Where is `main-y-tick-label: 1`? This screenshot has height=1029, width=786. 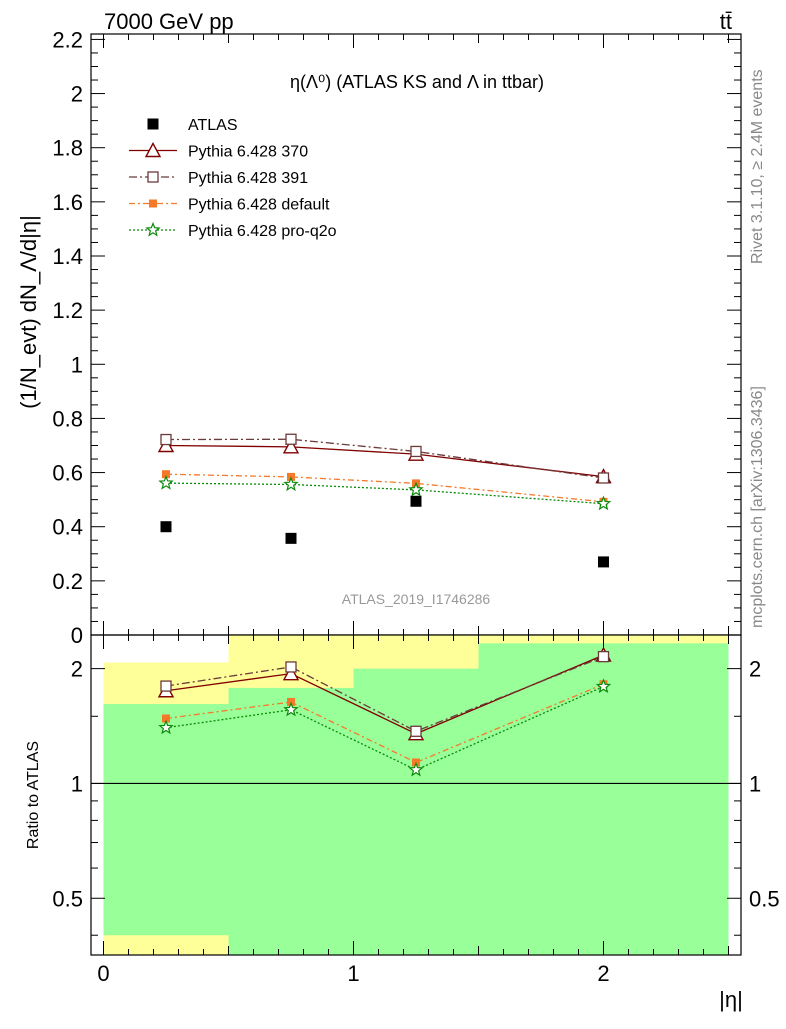 main-y-tick-label: 1 is located at coordinates (77, 364).